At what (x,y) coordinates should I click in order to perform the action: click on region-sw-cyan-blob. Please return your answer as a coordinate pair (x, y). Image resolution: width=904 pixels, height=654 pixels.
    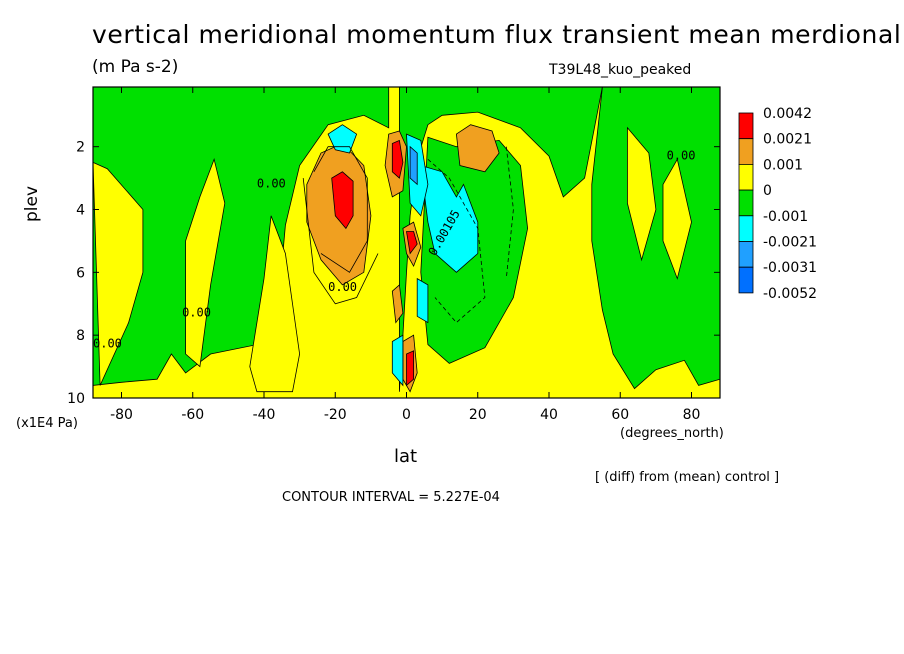
    Looking at the image, I should click on (342, 139).